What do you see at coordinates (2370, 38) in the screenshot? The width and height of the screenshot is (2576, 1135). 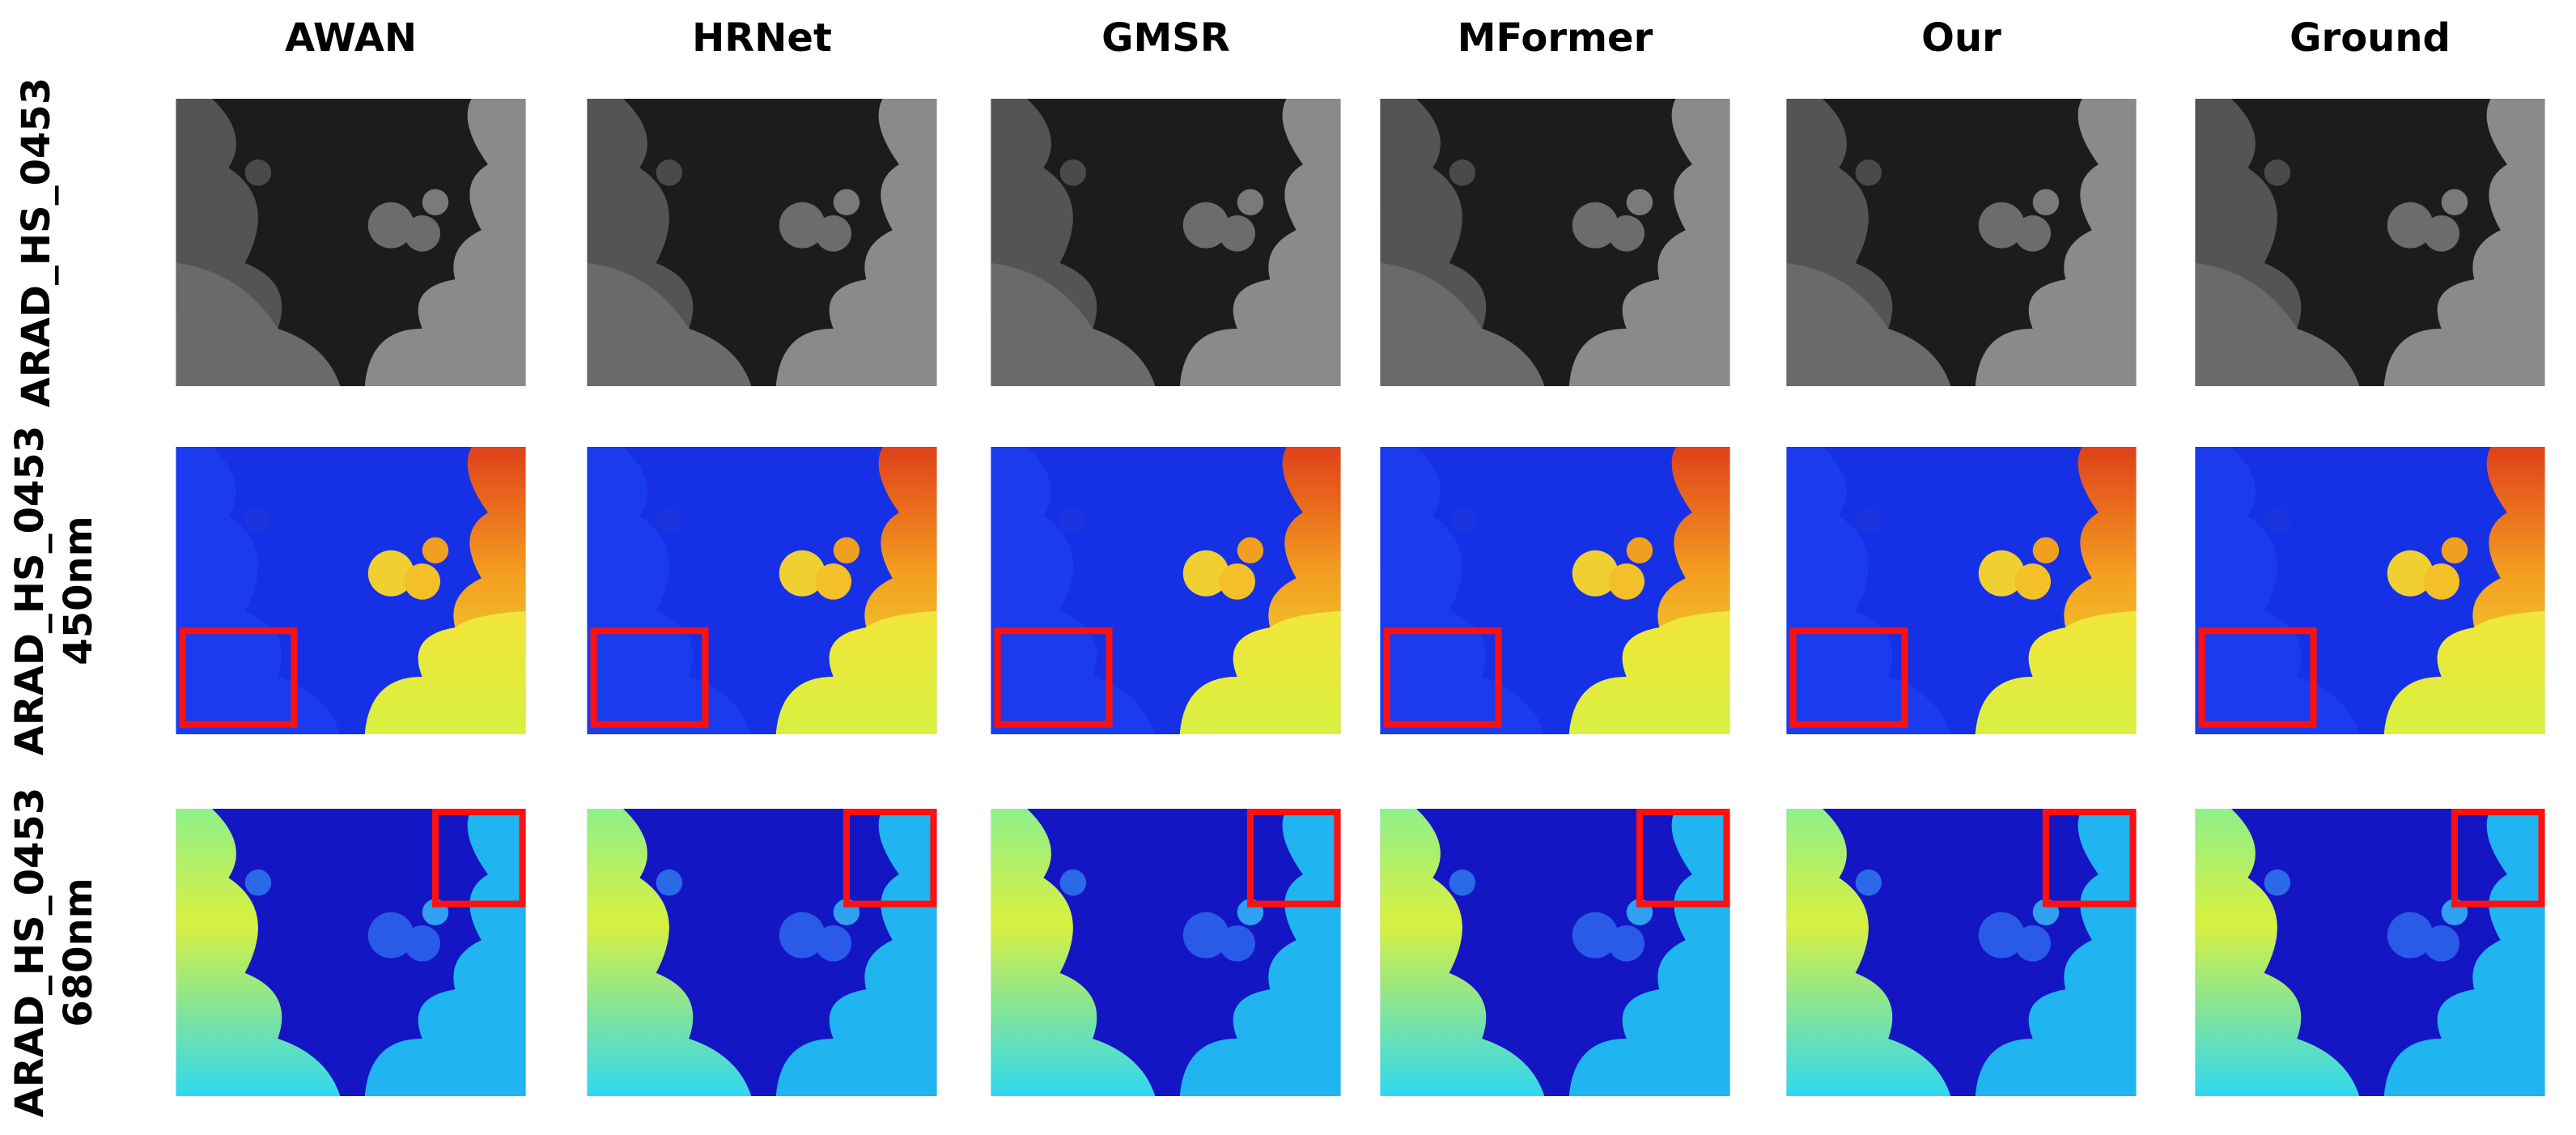 I see `column-header: Ground` at bounding box center [2370, 38].